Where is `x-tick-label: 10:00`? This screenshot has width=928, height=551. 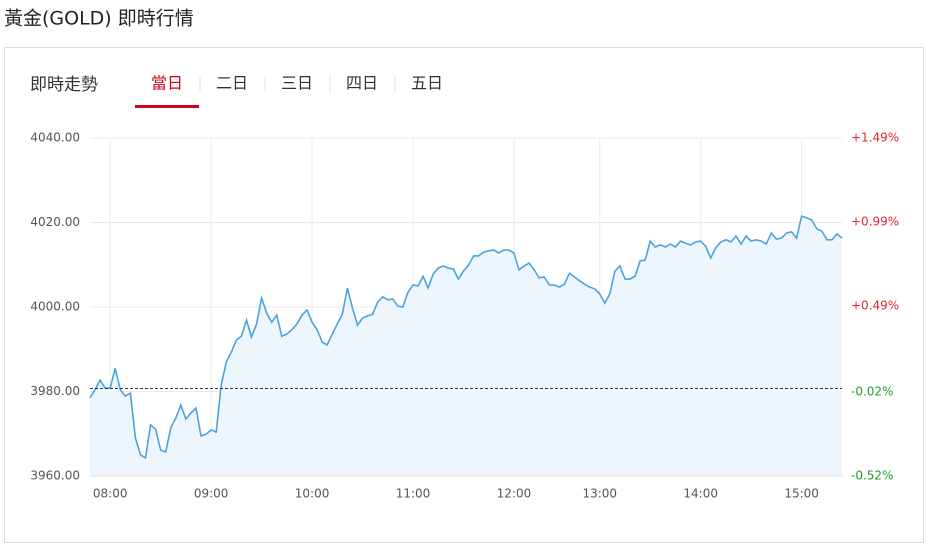
x-tick-label: 10:00 is located at coordinates (312, 494).